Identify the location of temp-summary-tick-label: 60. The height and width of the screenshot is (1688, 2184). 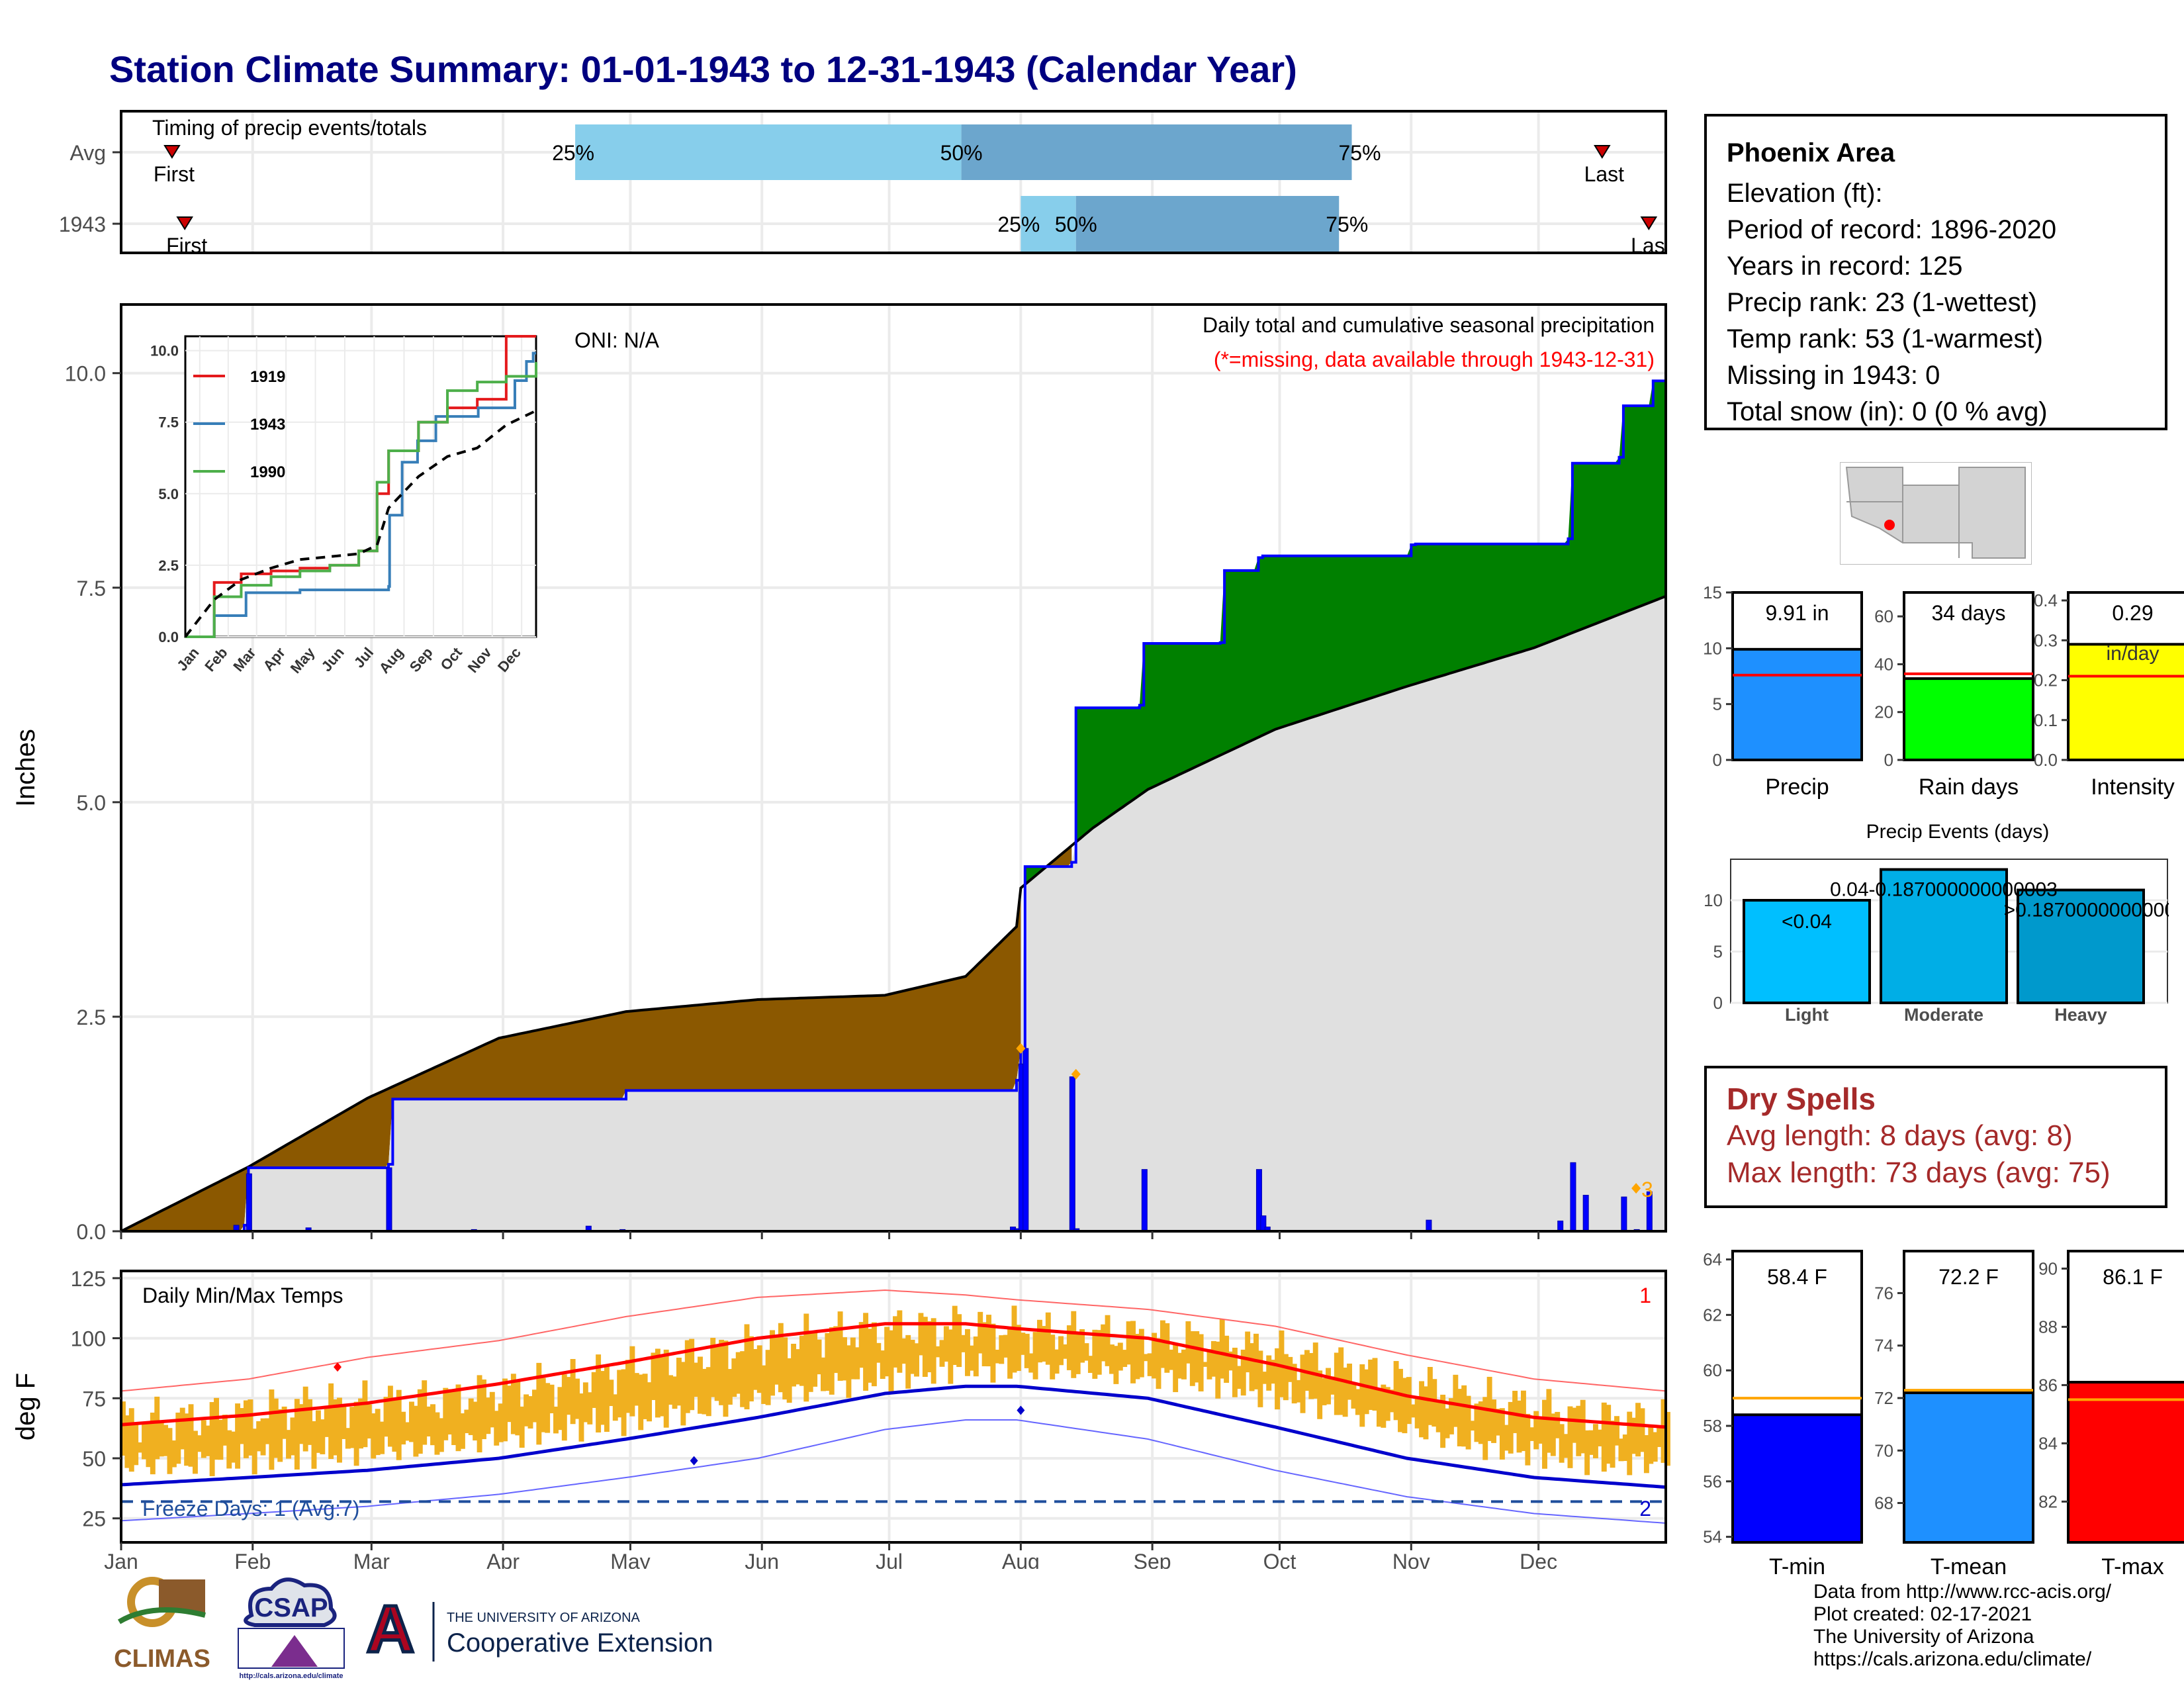
(1712, 1370).